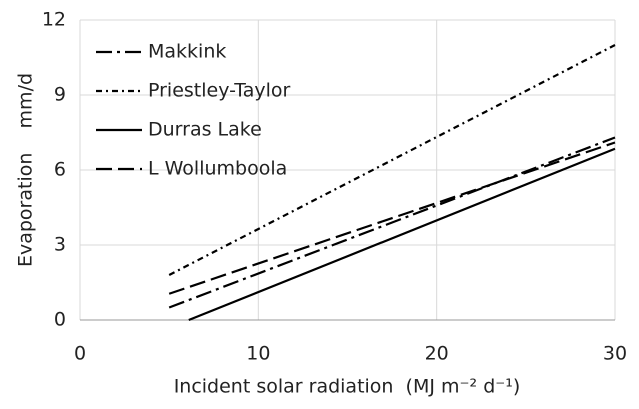  Describe the element at coordinates (219, 91) in the screenshot. I see `legend-label: Priestley-Taylor` at that location.